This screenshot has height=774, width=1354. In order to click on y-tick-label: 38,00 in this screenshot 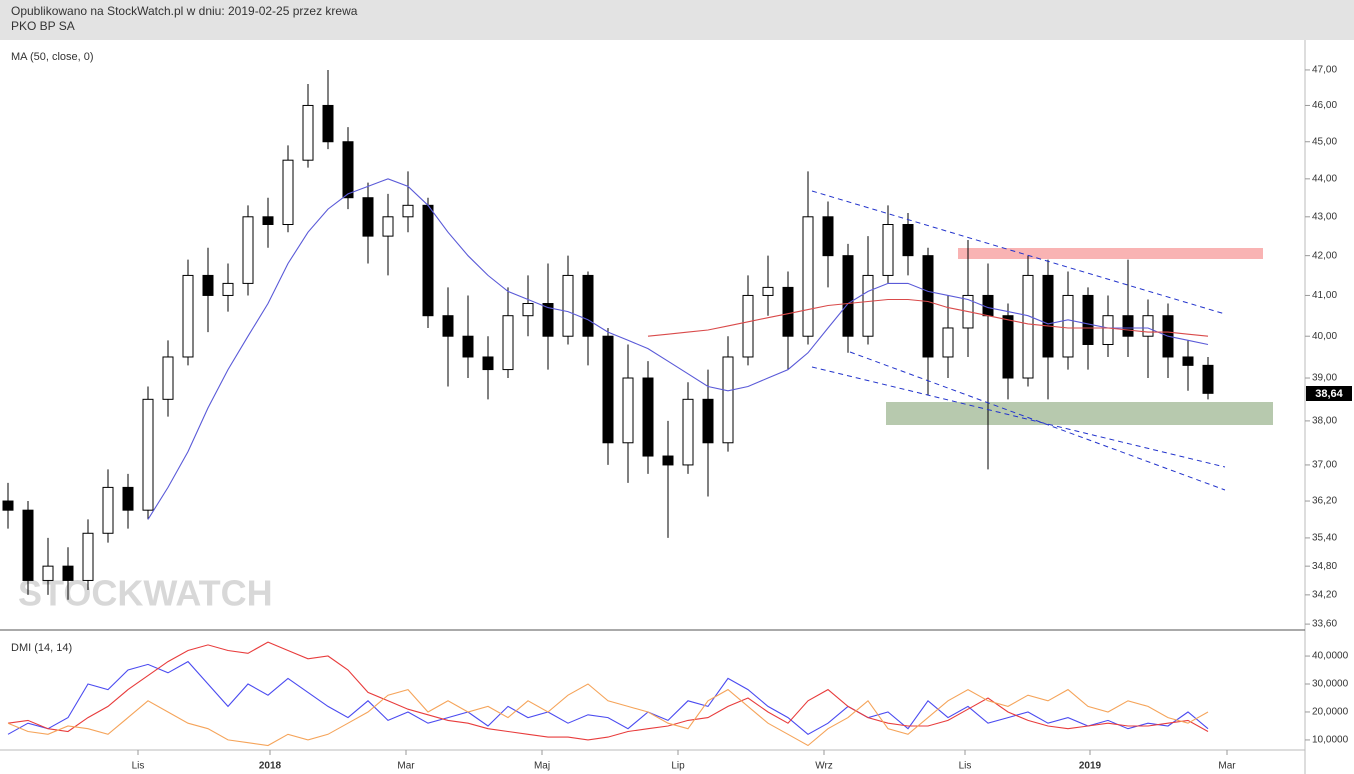, I will do `click(1324, 421)`.